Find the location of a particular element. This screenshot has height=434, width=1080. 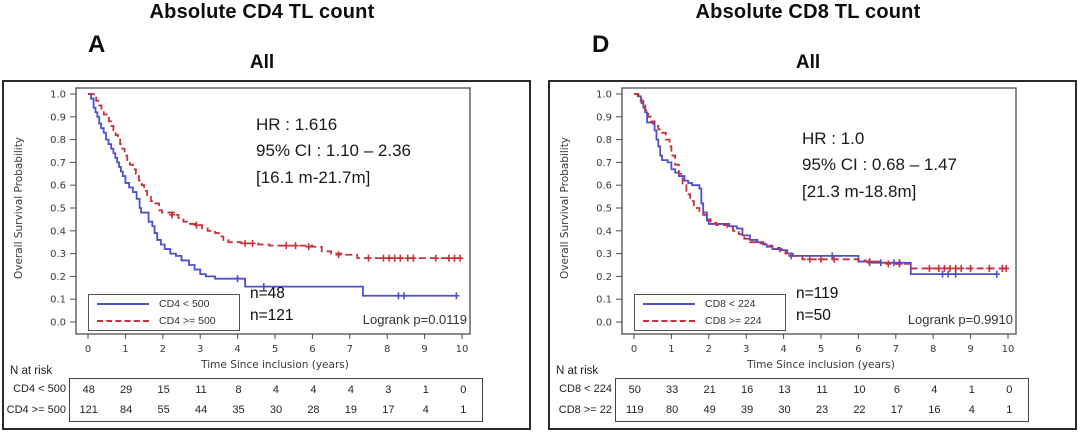

risk-cell: 11 is located at coordinates (822, 389).